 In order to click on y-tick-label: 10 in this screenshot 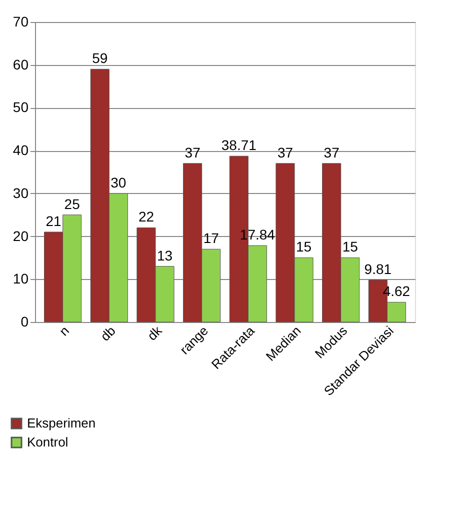, I will do `click(20, 278)`.